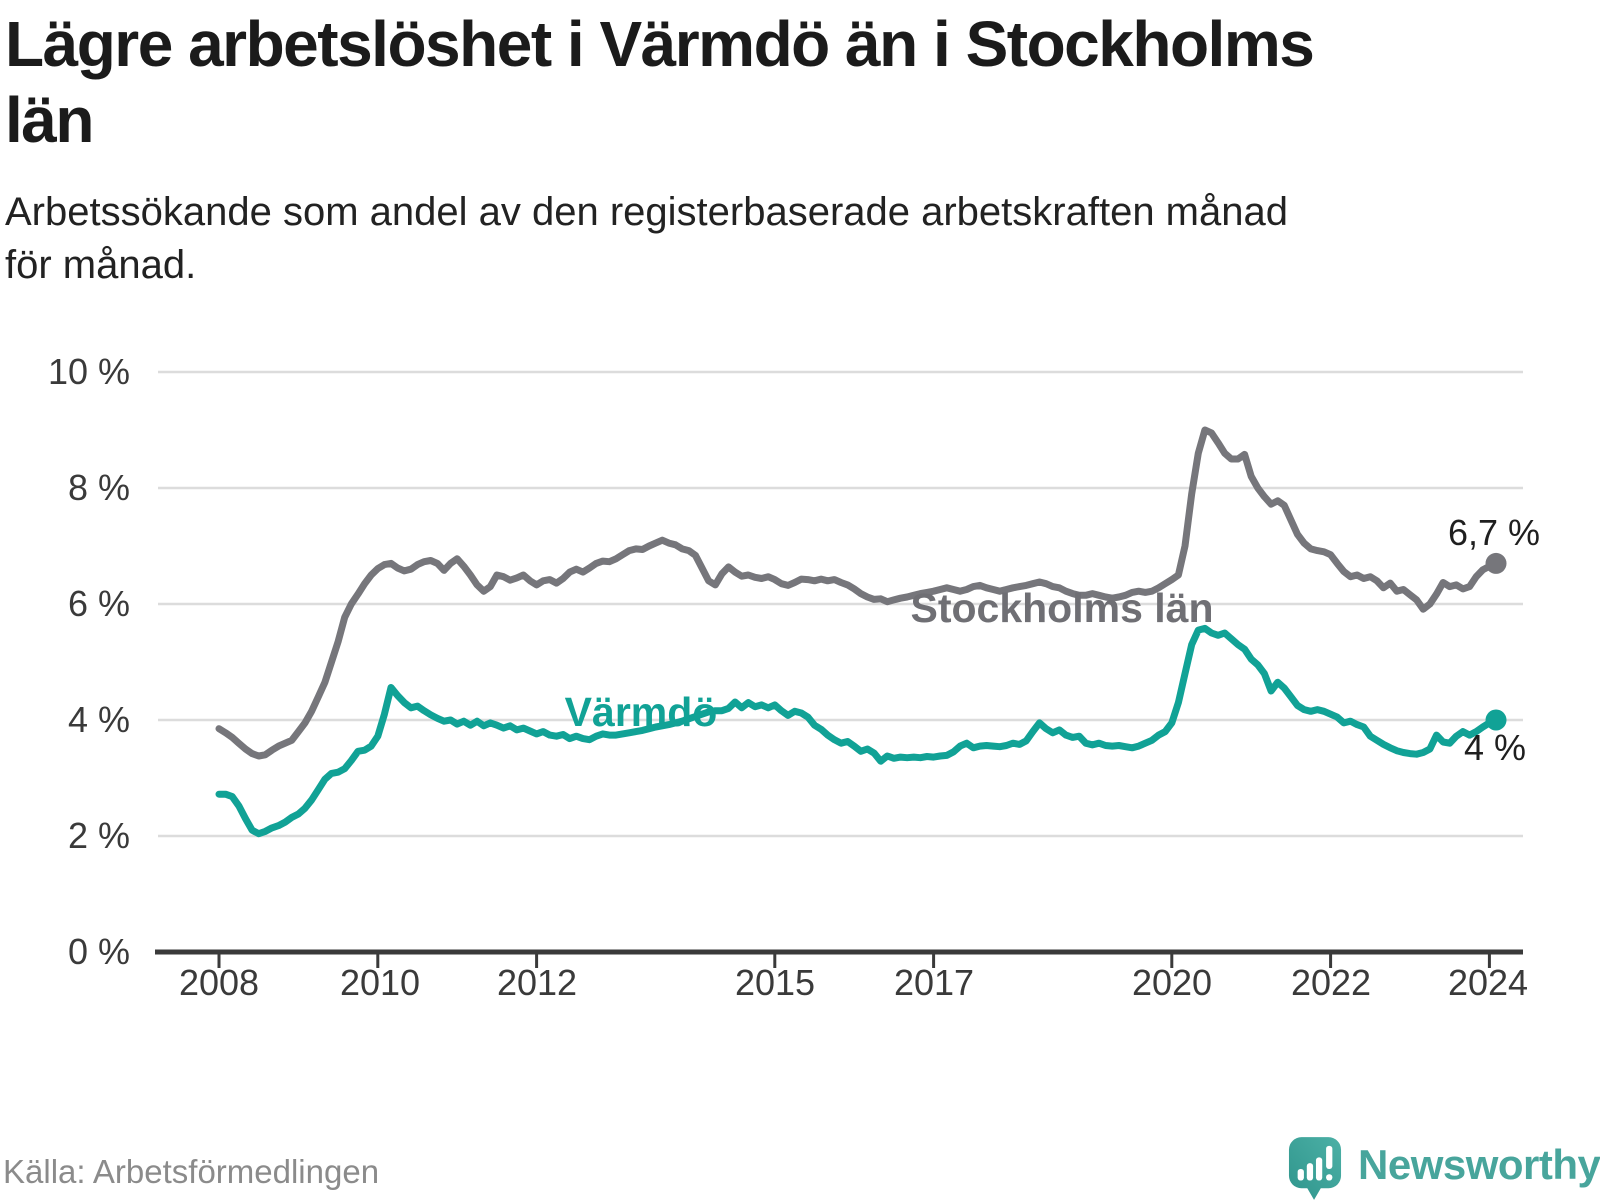 The width and height of the screenshot is (1600, 1200). Describe the element at coordinates (1496, 563) in the screenshot. I see `stockholms-lan-end-dot` at that location.